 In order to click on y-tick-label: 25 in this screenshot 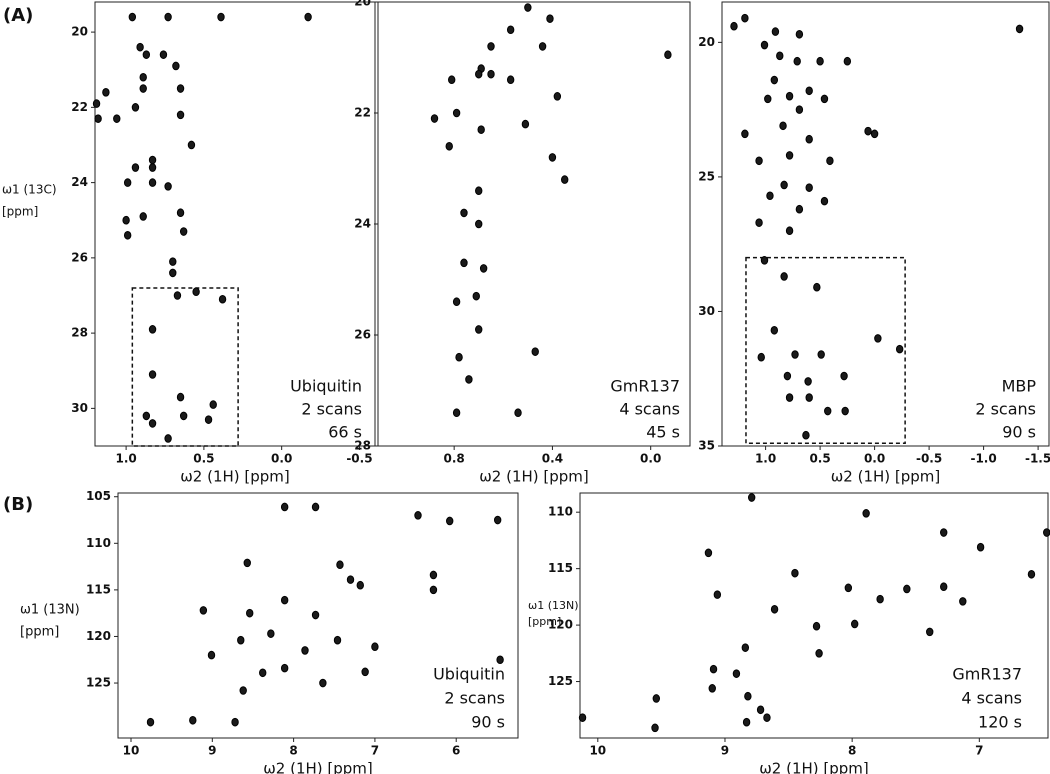, I will do `click(706, 176)`.